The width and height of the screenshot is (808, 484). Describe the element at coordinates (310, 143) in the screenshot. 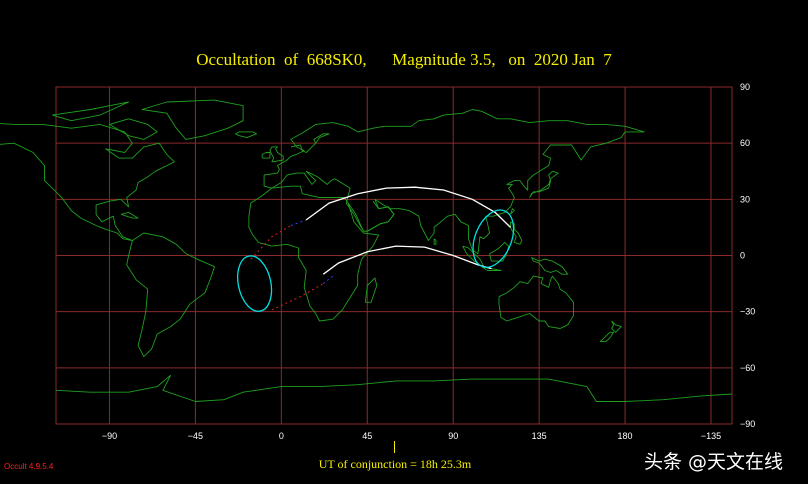

I see `coastline-scandinavia` at that location.